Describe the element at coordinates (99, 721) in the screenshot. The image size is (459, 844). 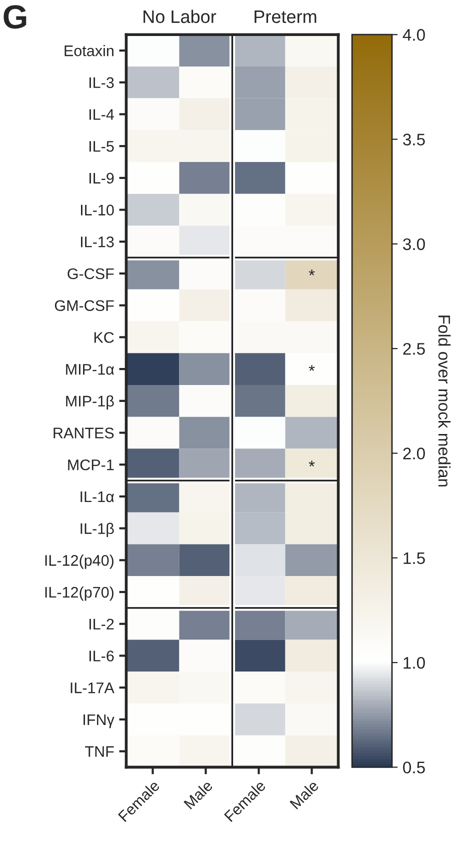
I see `y-tick-label: IFNγ` at that location.